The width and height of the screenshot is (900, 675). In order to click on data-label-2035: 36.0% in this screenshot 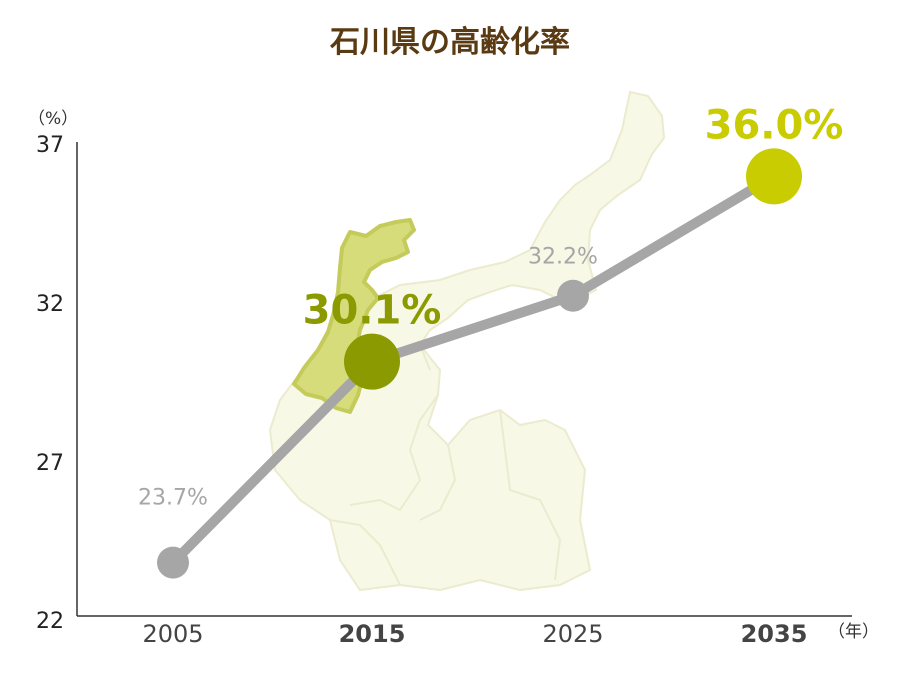, I will do `click(774, 125)`.